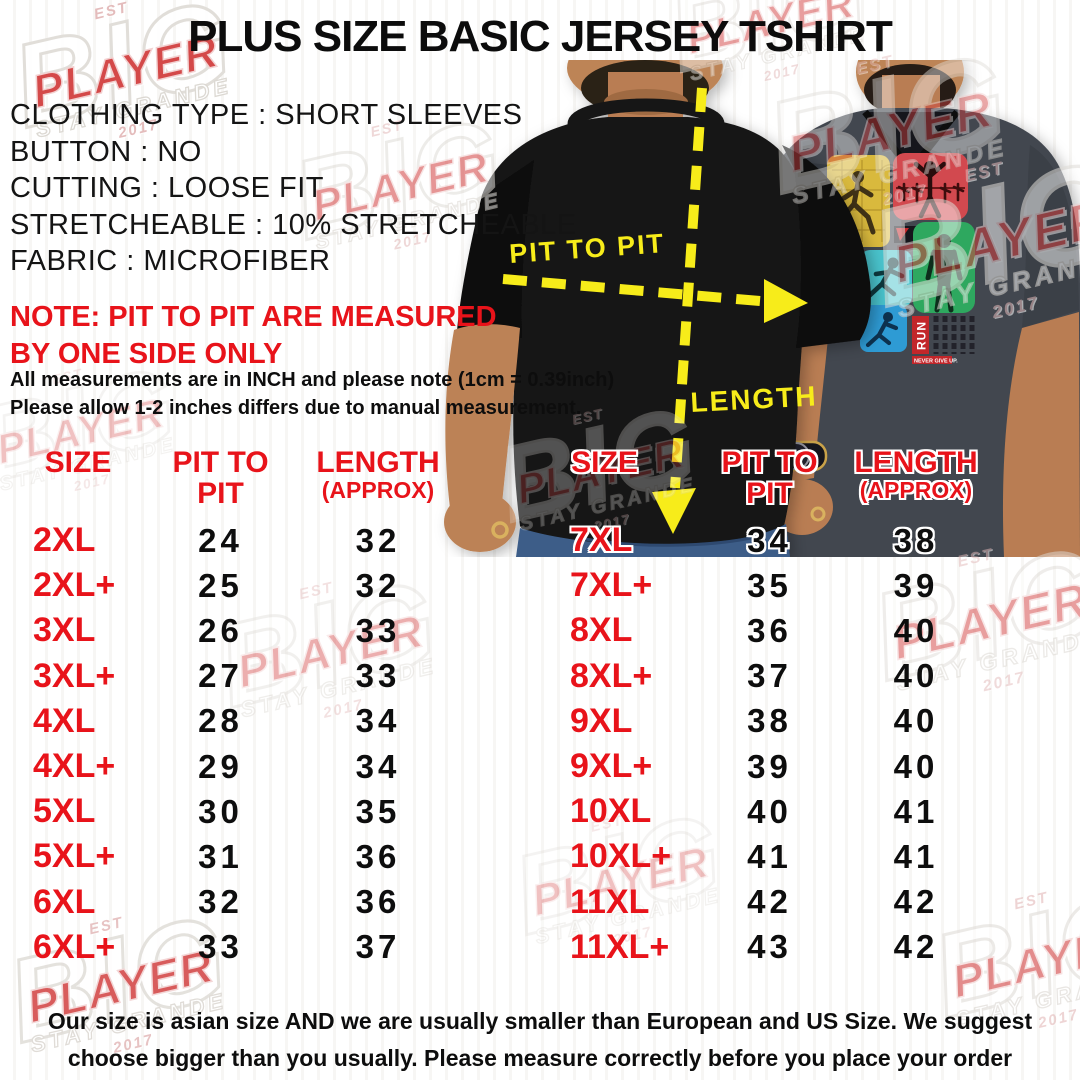 This screenshot has width=1080, height=1080. I want to click on pit-value: 35, so click(769, 585).